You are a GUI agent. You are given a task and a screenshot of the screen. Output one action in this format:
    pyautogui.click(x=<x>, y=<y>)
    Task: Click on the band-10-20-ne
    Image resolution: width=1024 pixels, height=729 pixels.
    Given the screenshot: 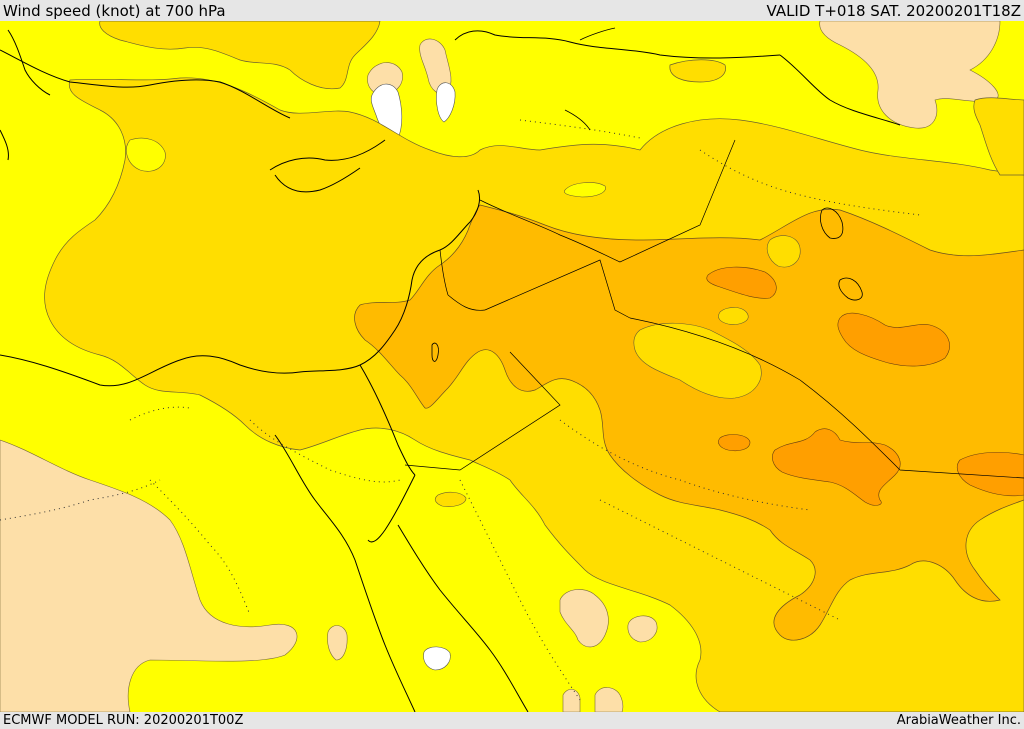 What is the action you would take?
    pyautogui.click(x=910, y=75)
    